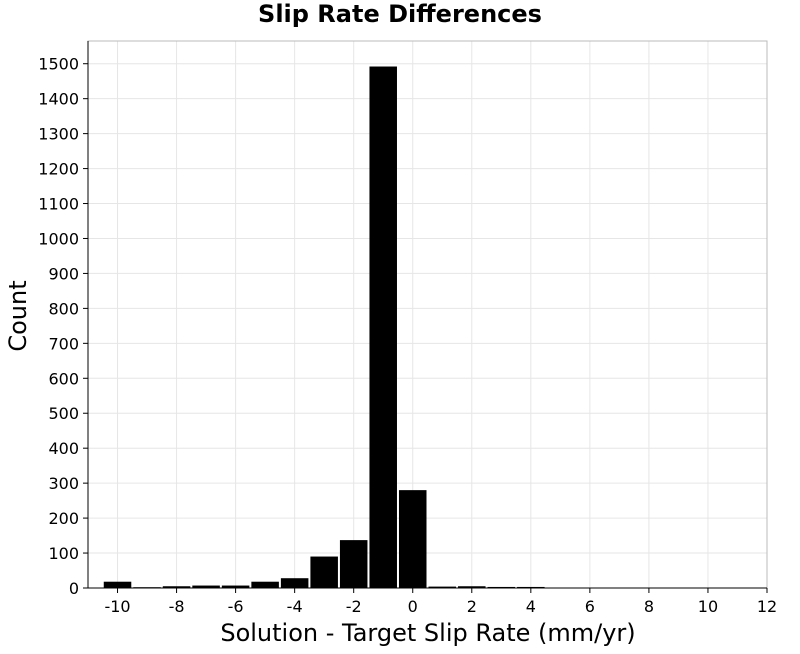 The width and height of the screenshot is (800, 654). Describe the element at coordinates (74, 588) in the screenshot. I see `y-tick-label: 0` at that location.